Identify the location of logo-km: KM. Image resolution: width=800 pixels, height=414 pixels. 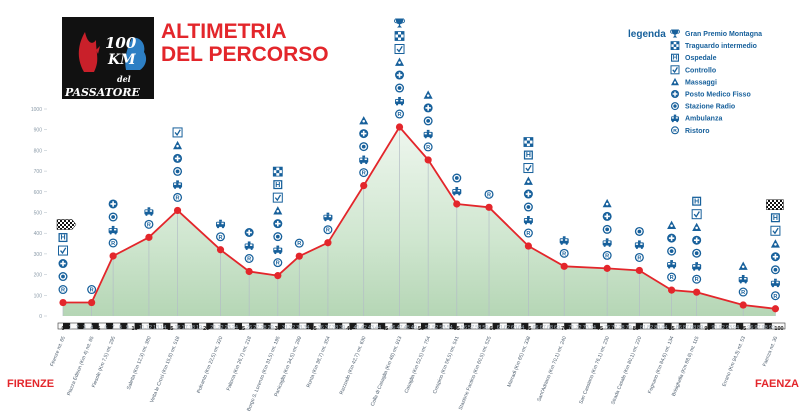
(121, 60).